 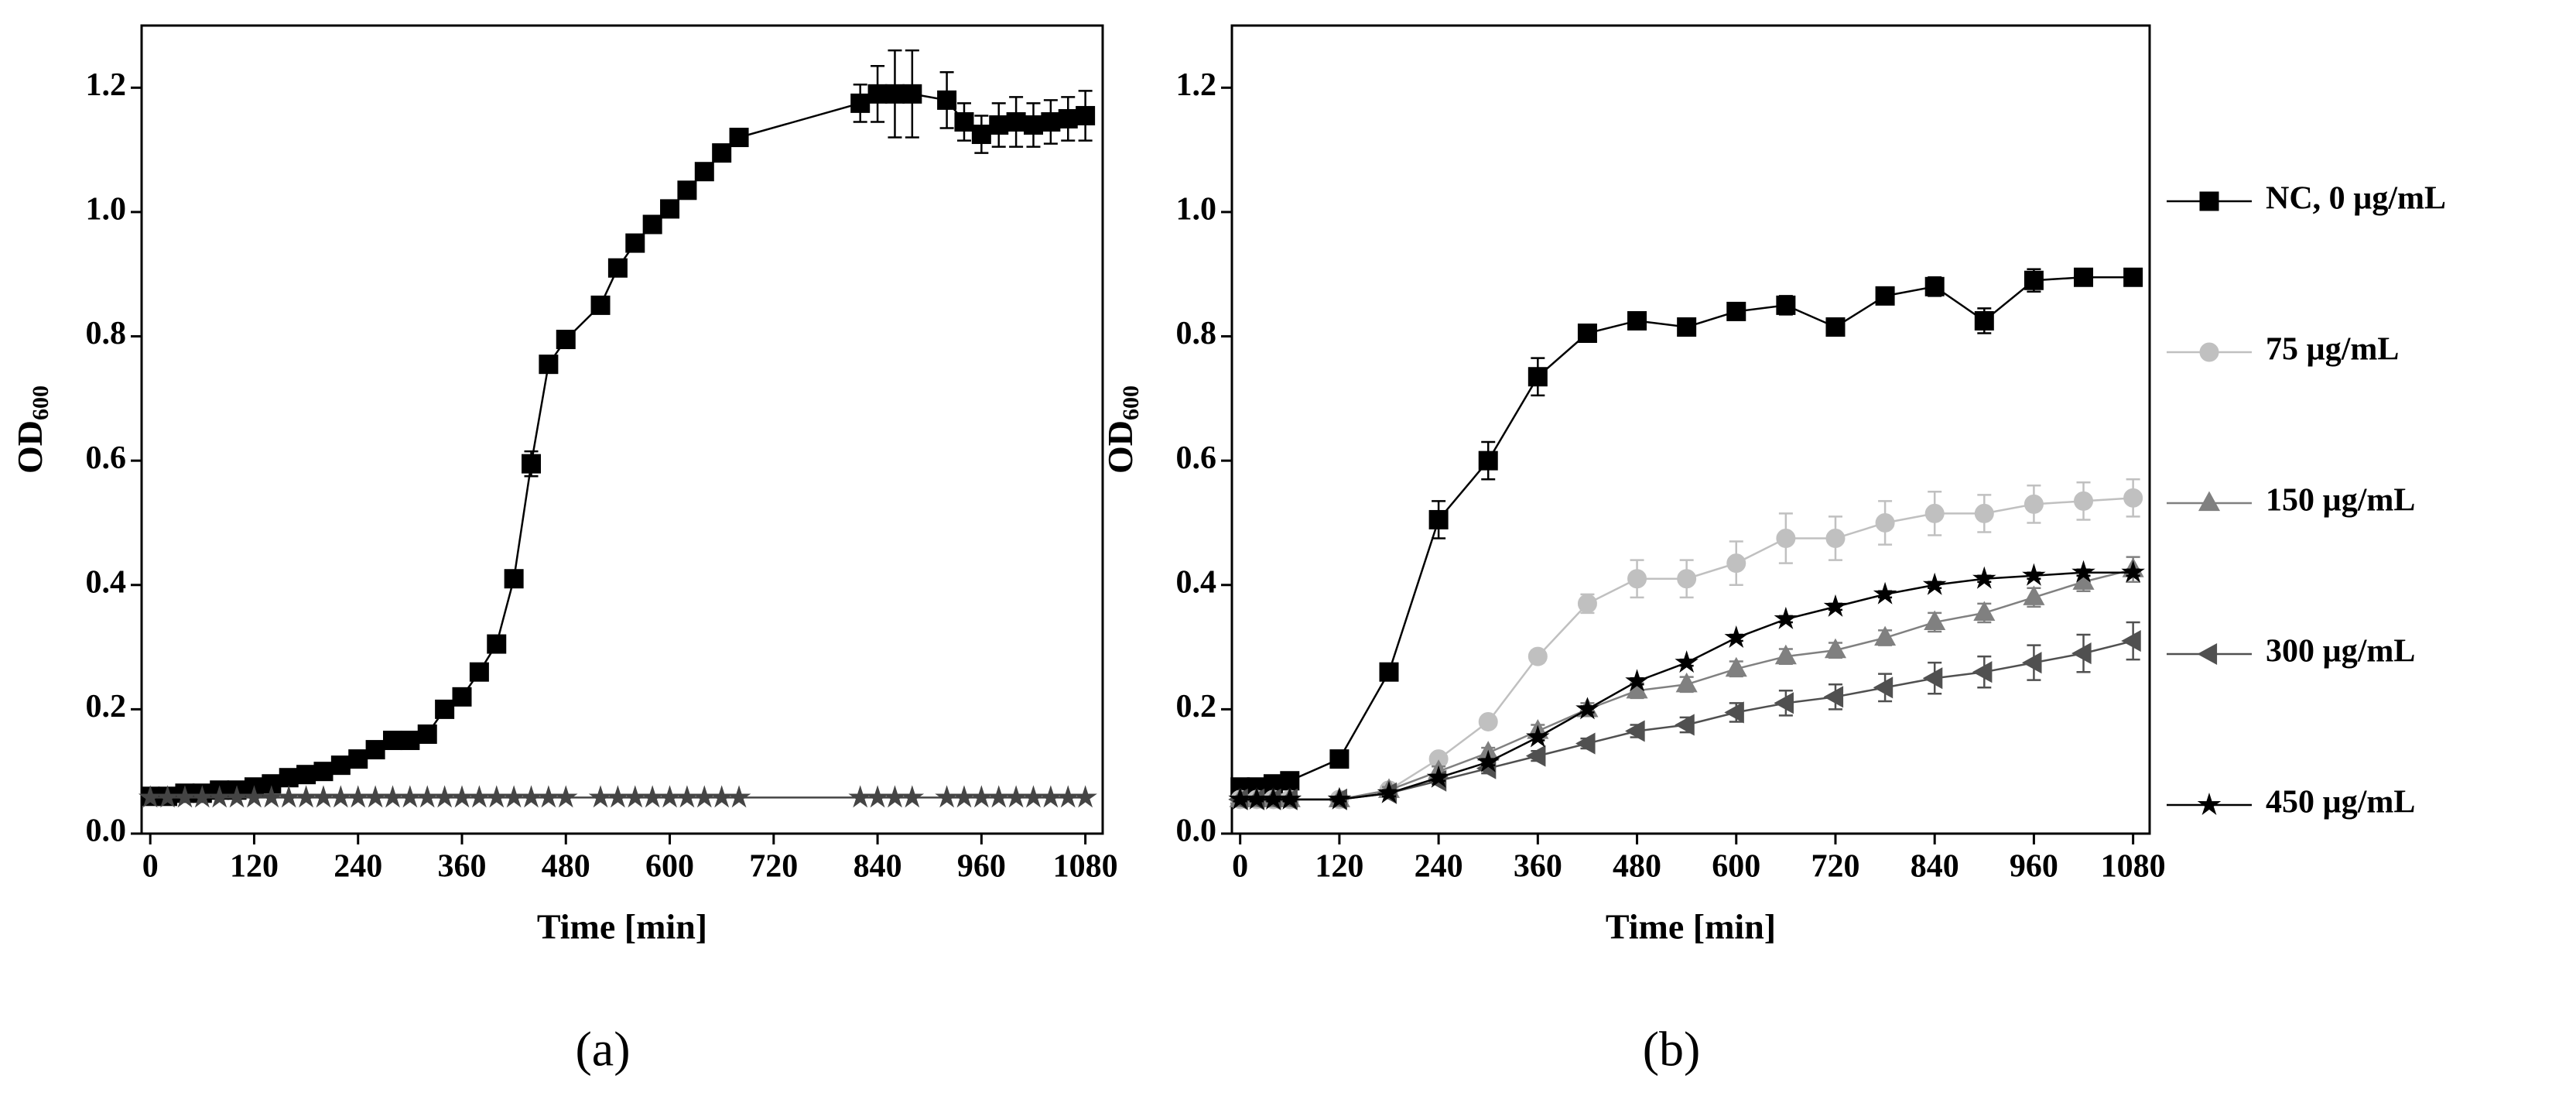 What do you see at coordinates (107, 210) in the screenshot?
I see `y-tick-label: 1.0` at bounding box center [107, 210].